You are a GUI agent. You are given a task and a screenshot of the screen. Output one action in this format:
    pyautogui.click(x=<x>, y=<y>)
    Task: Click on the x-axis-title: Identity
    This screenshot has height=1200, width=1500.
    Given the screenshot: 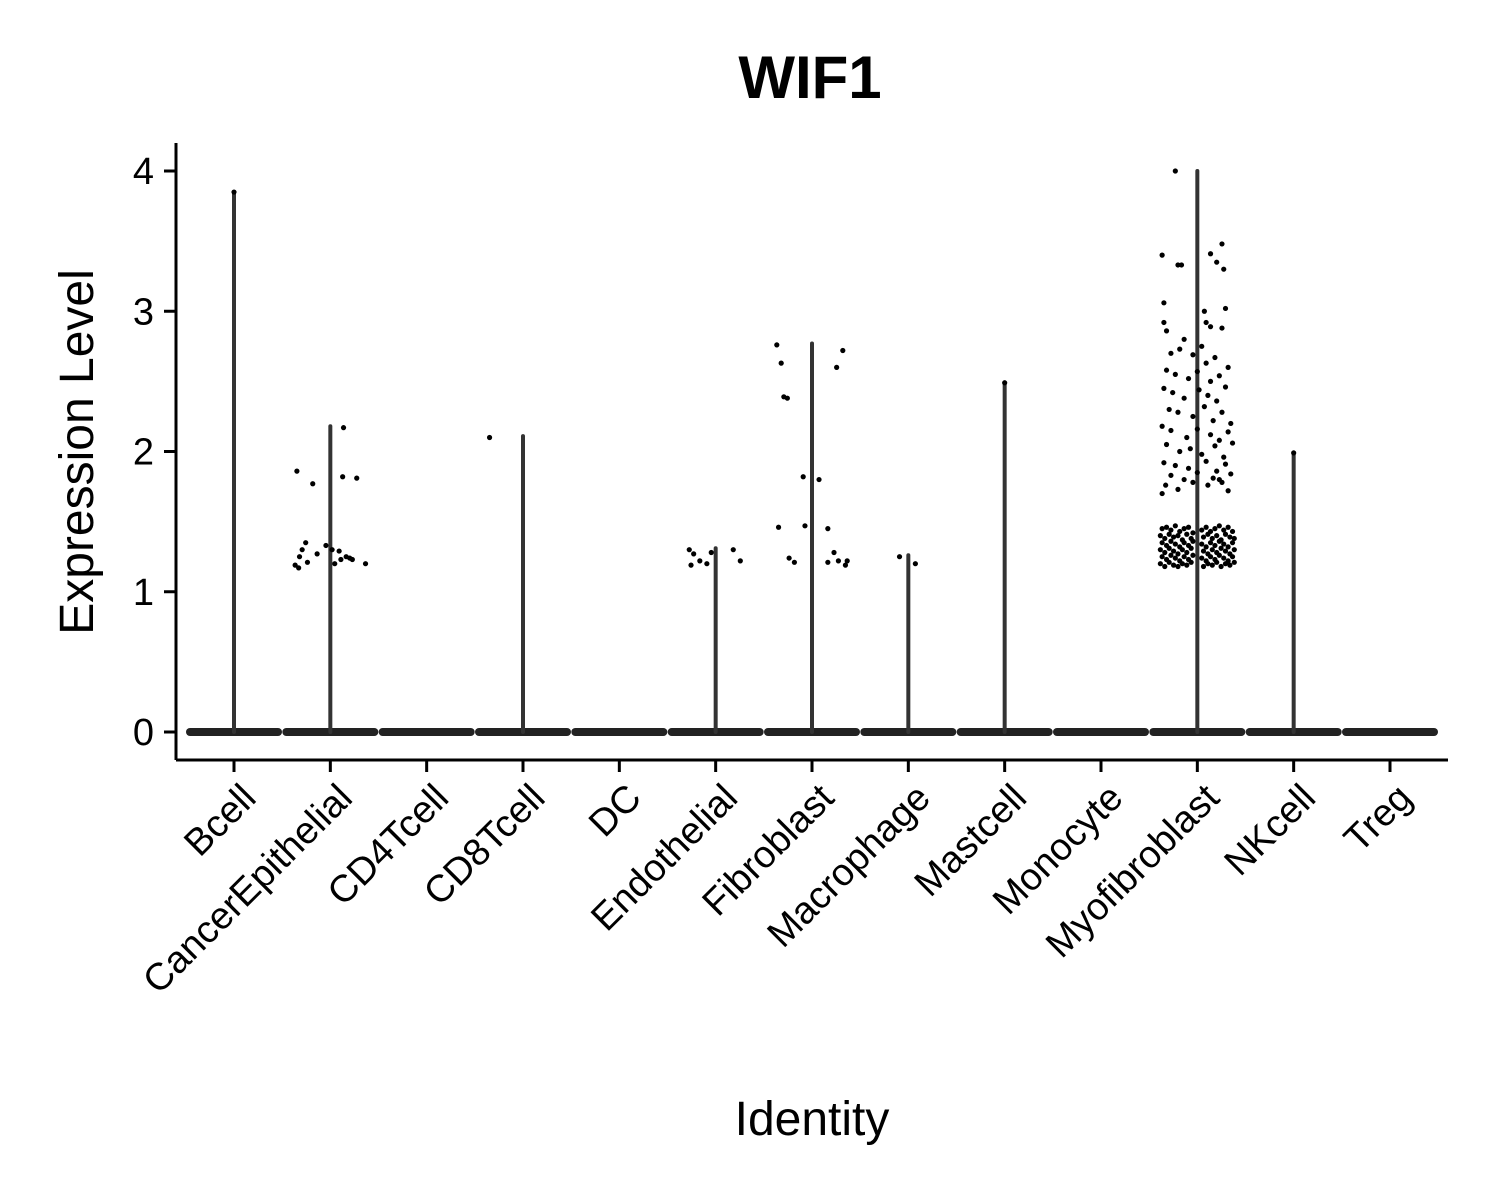 What is the action you would take?
    pyautogui.click(x=812, y=1119)
    